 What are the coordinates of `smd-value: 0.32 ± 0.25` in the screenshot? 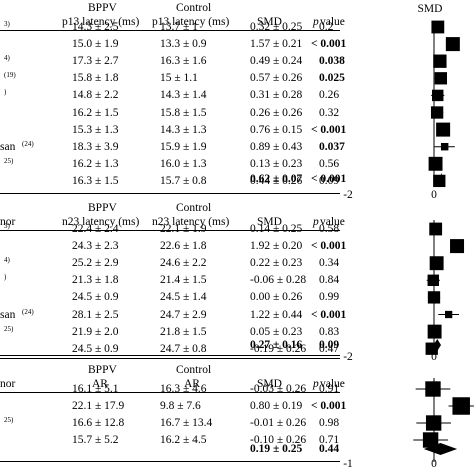 It's located at (276, 27).